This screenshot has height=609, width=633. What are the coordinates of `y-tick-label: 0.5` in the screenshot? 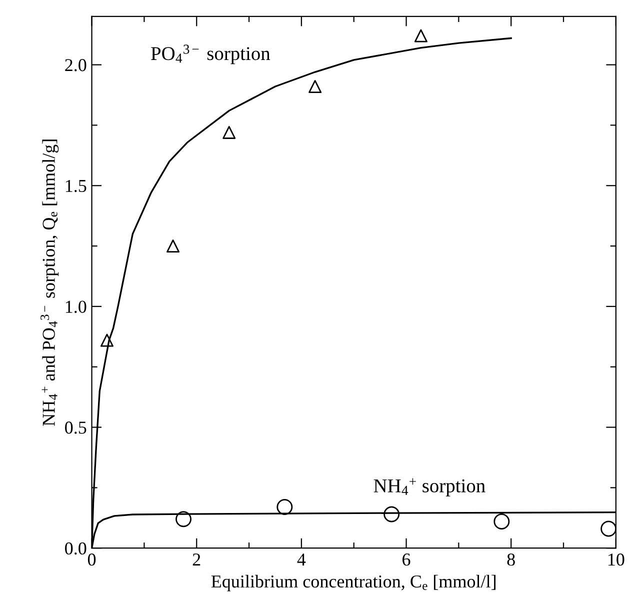 It's located at (75, 428).